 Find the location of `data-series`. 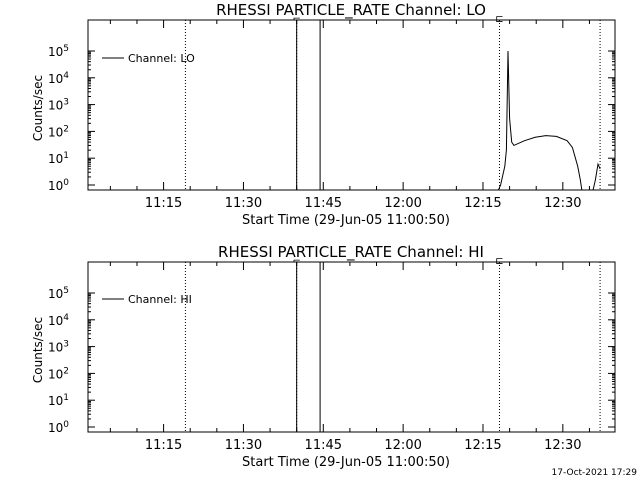

data-series is located at coordinates (549, 120).